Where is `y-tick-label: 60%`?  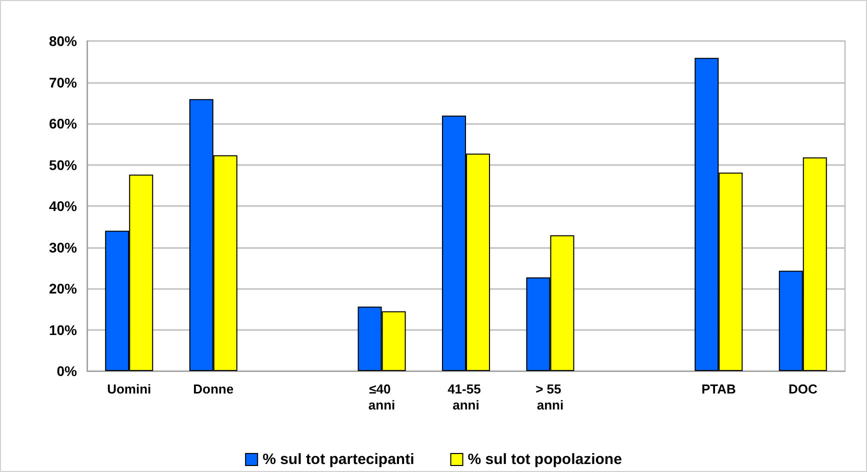 y-tick-label: 60% is located at coordinates (63, 124).